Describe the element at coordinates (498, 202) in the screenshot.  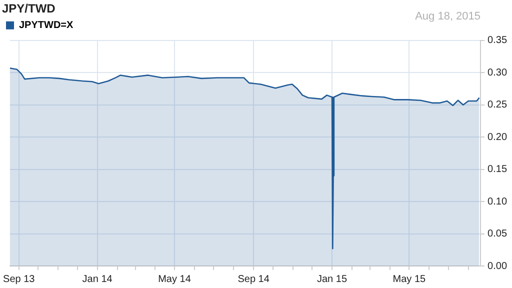
I see `y-tick-label: 0.10` at that location.